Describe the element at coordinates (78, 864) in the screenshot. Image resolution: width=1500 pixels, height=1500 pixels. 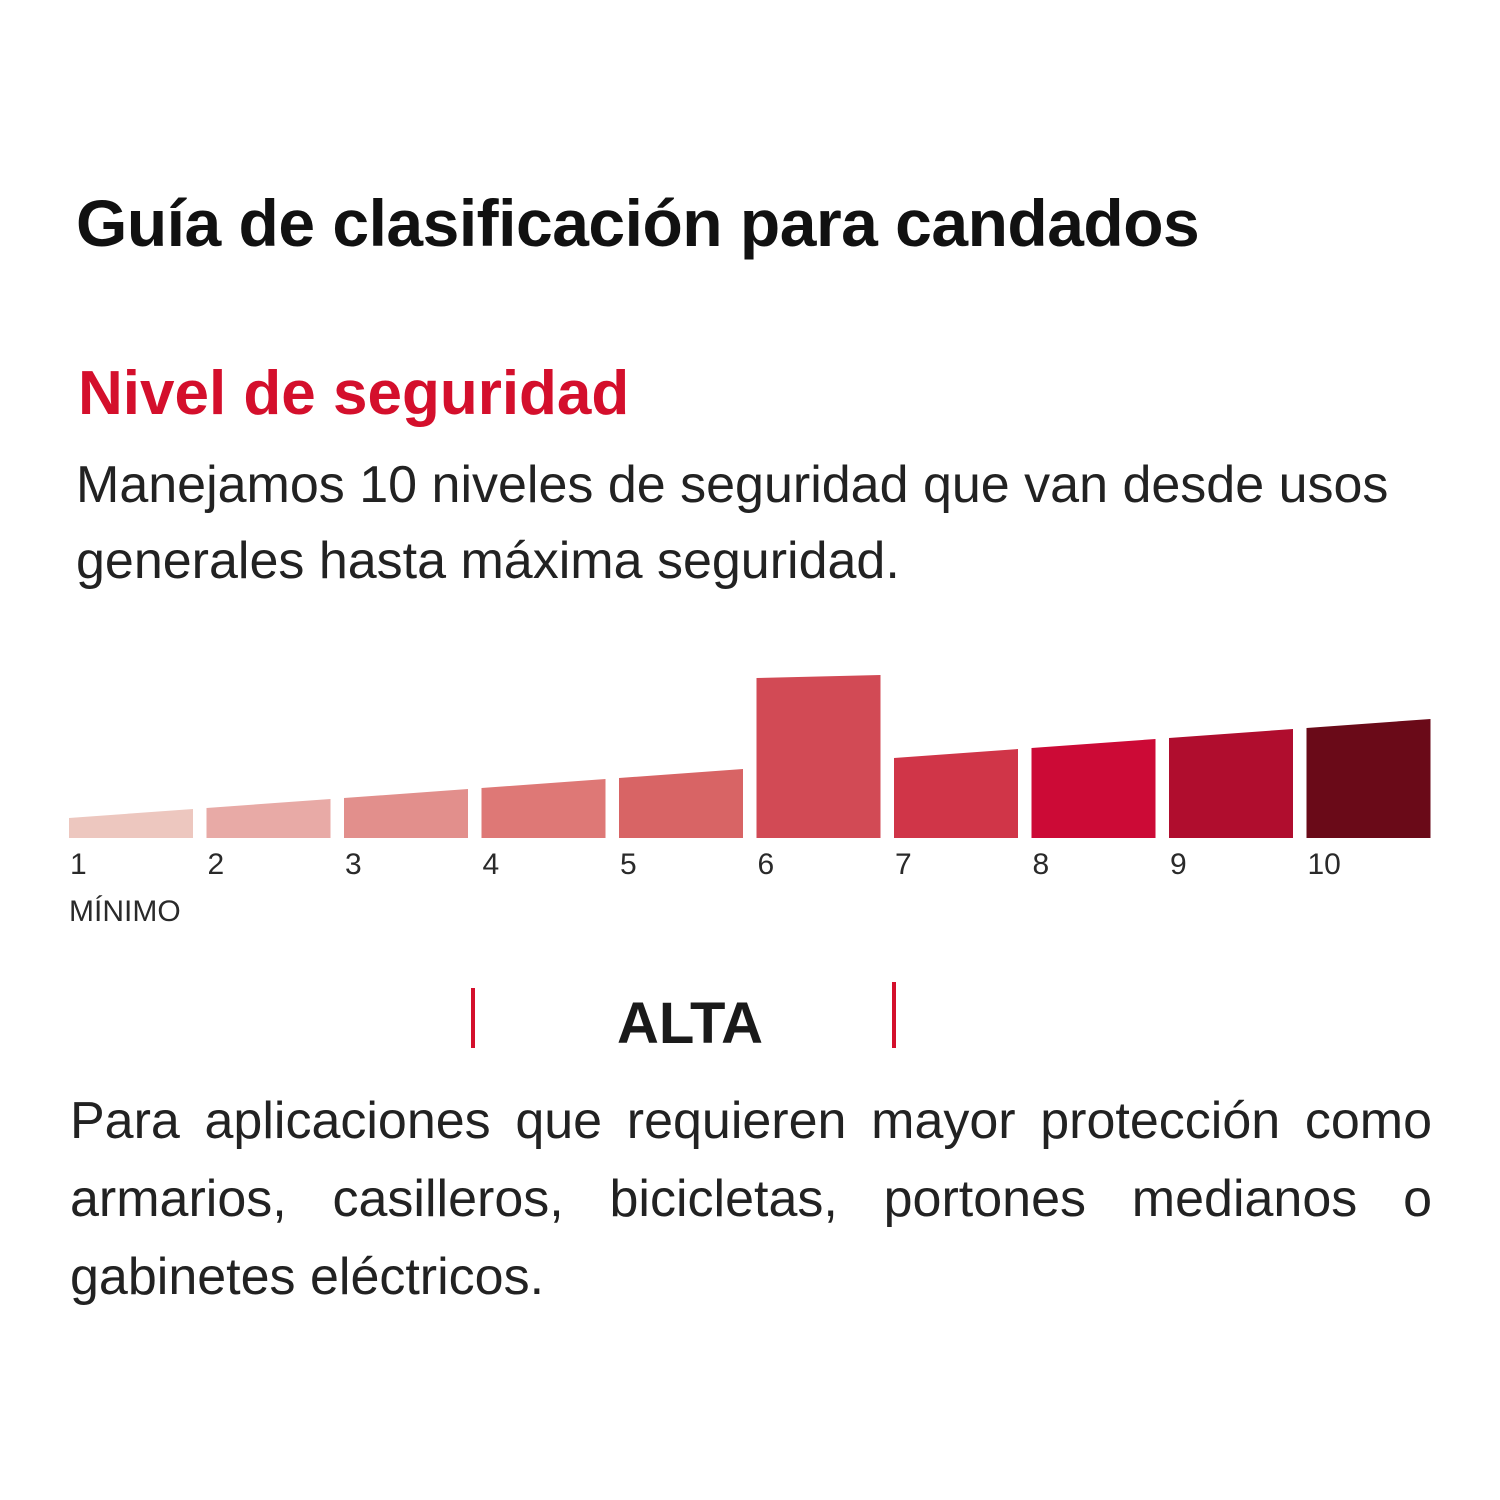
I see `level-number-1: 1` at that location.